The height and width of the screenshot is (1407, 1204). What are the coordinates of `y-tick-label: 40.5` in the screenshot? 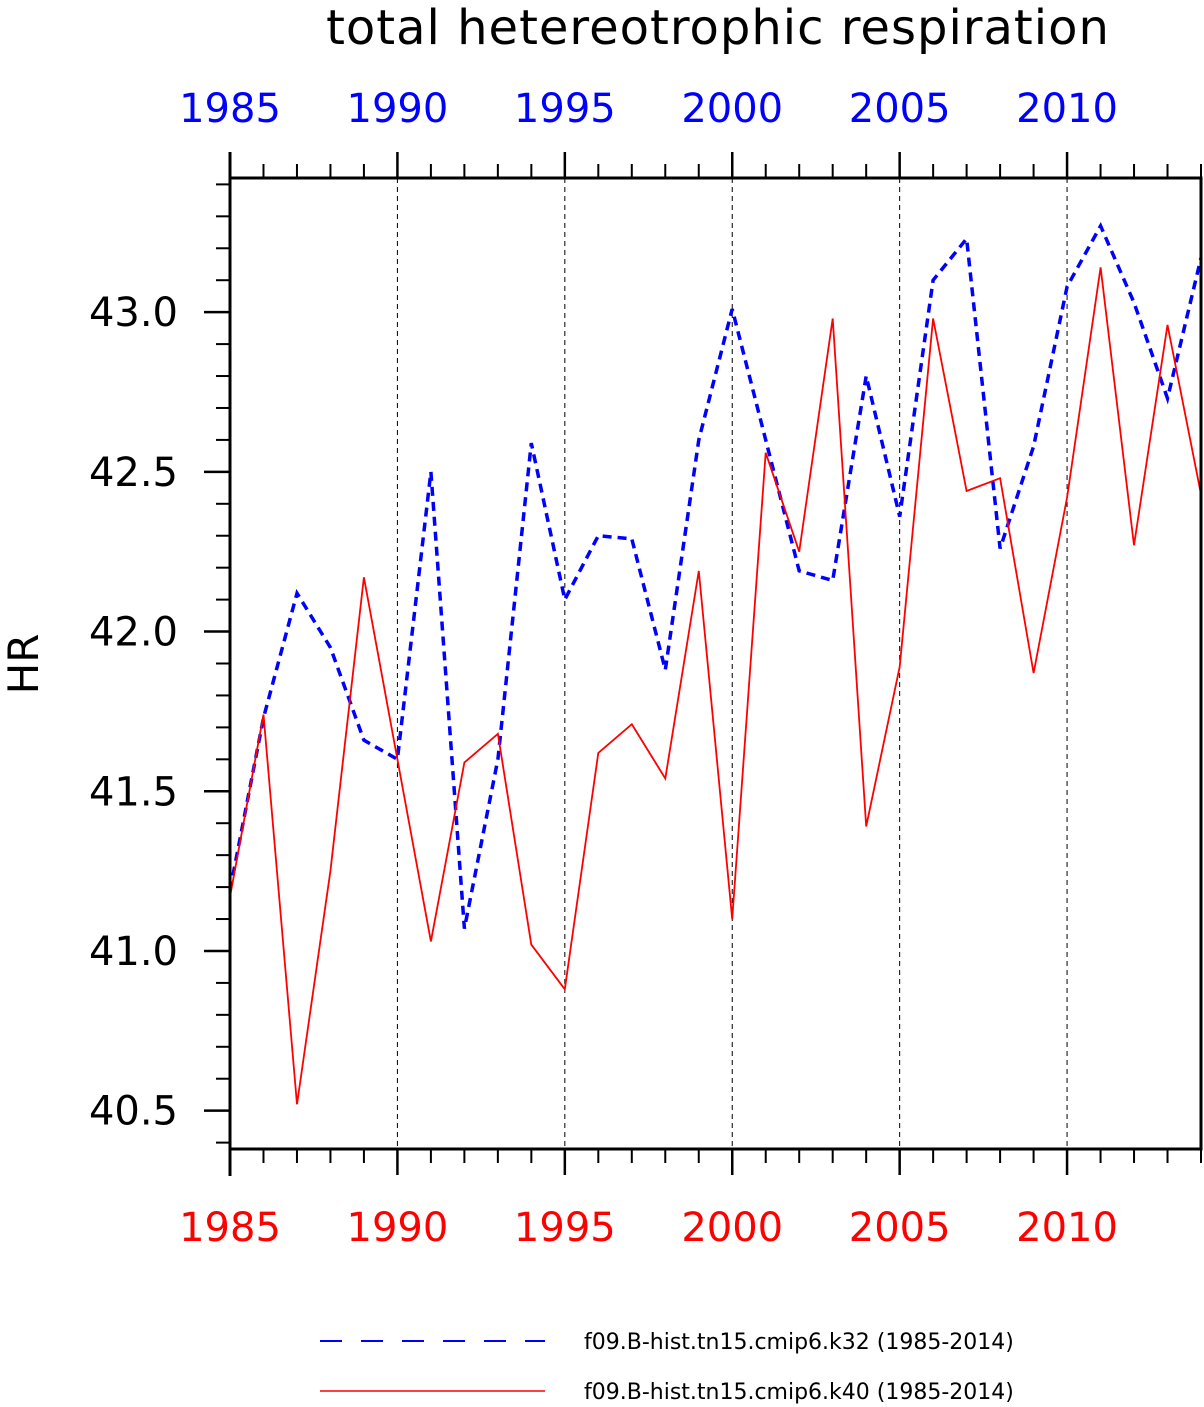 It's located at (133, 1112).